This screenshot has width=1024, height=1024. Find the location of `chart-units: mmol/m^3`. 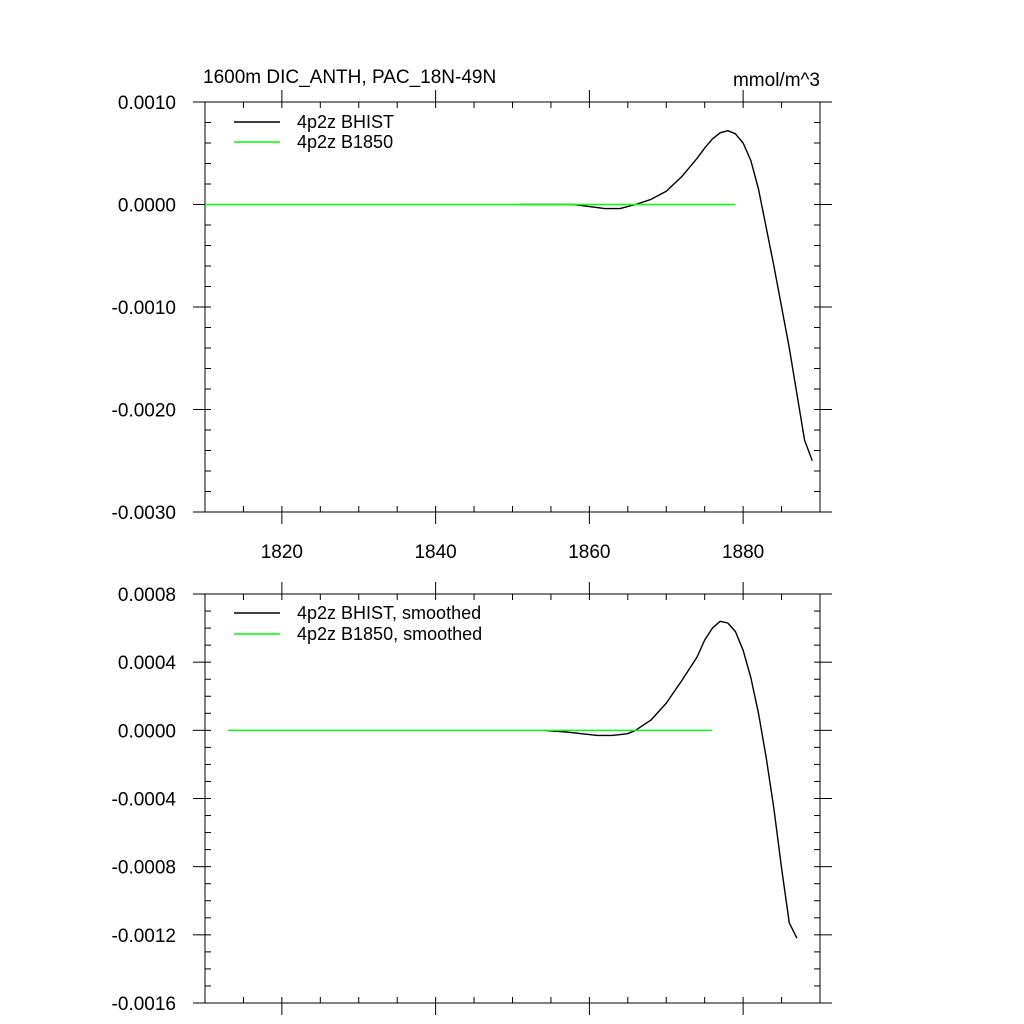

chart-units: mmol/m^3 is located at coordinates (776, 80).